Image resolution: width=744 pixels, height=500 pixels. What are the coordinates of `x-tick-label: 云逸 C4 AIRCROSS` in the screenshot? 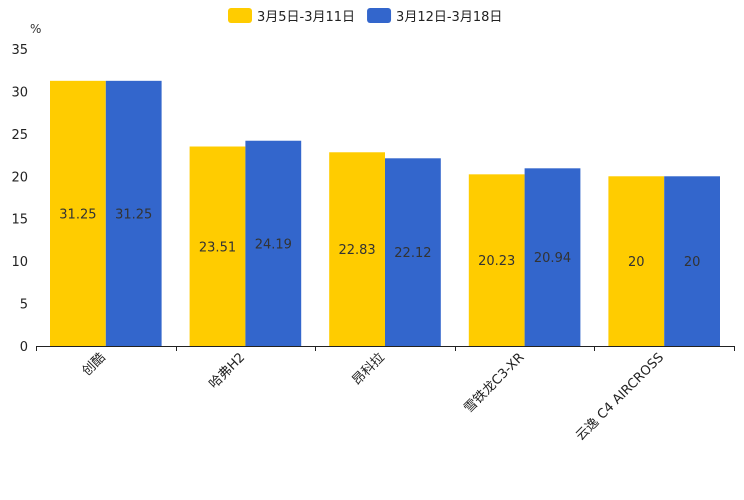 It's located at (620, 397).